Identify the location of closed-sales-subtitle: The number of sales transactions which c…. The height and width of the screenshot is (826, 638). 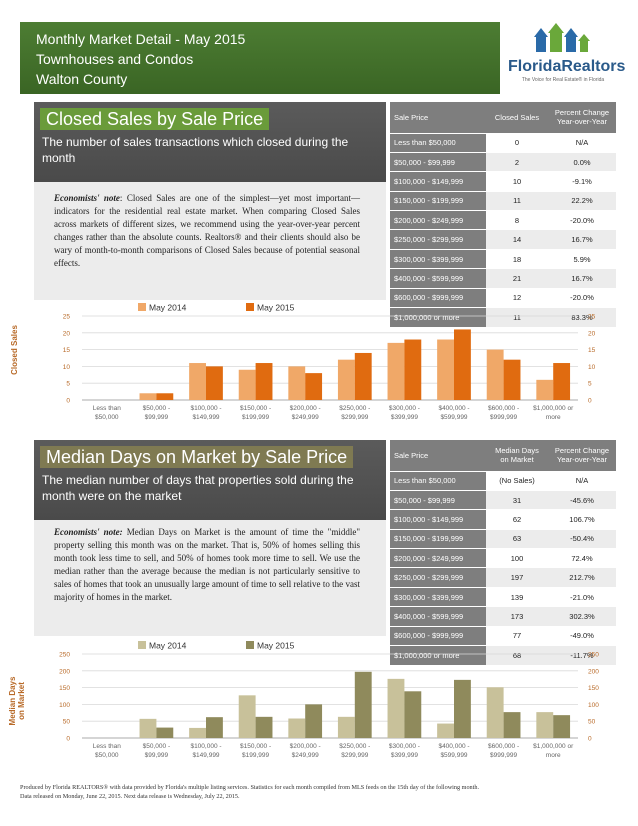
(195, 150).